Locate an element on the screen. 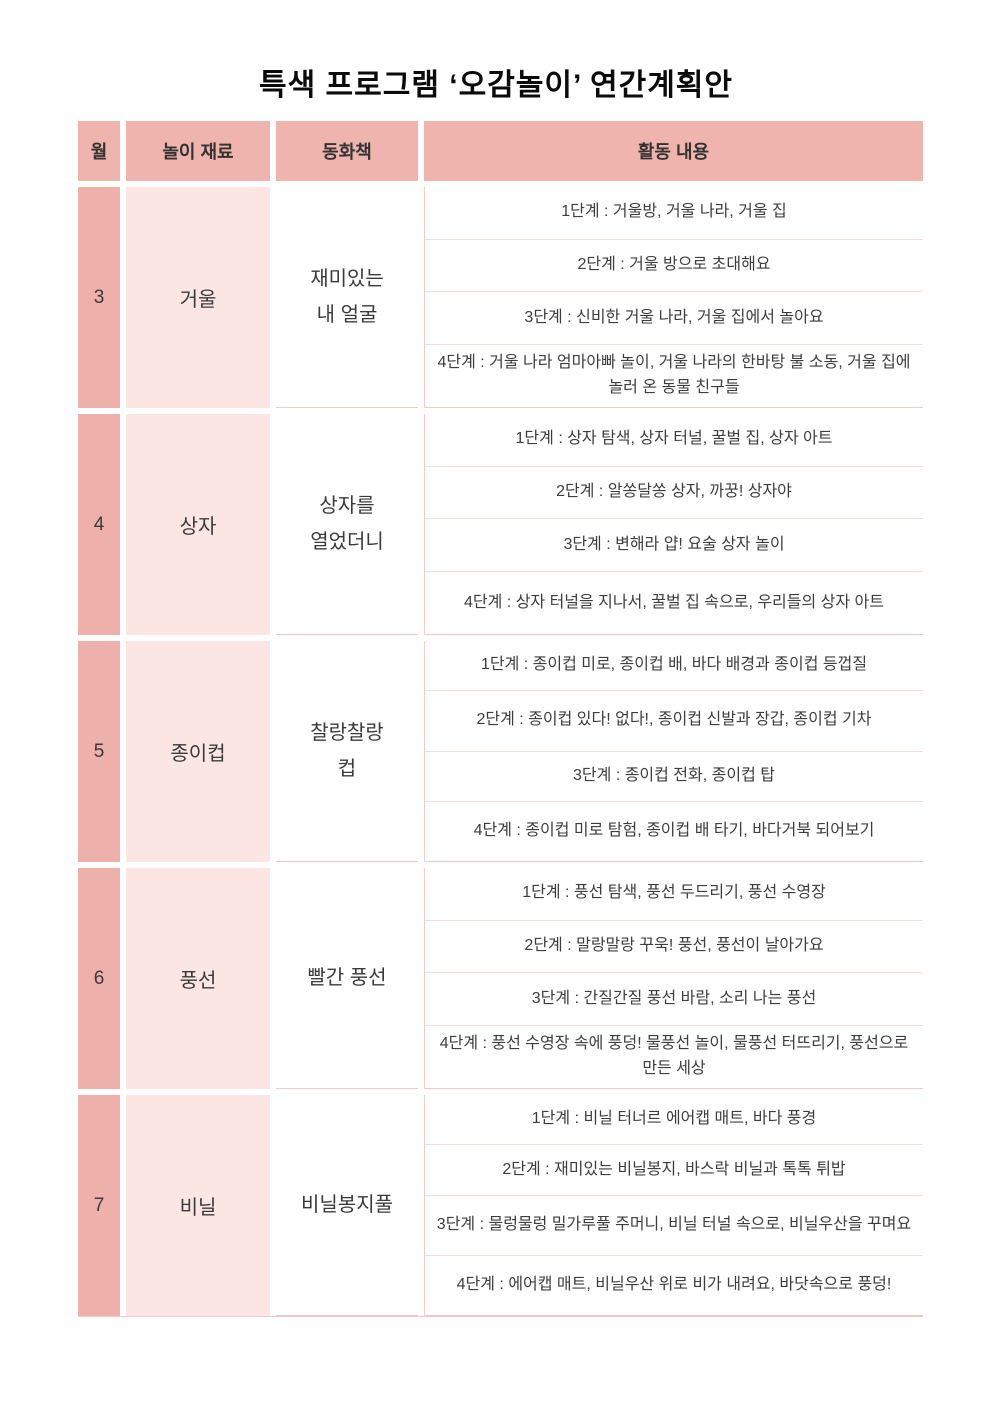 Image resolution: width=992 pixels, height=1403 pixels. activity-stage-2: 2단계 : 종이컵 있다! 없다!, 종이컵 신발과 장갑, 종이컵 기차 is located at coordinates (674, 721).